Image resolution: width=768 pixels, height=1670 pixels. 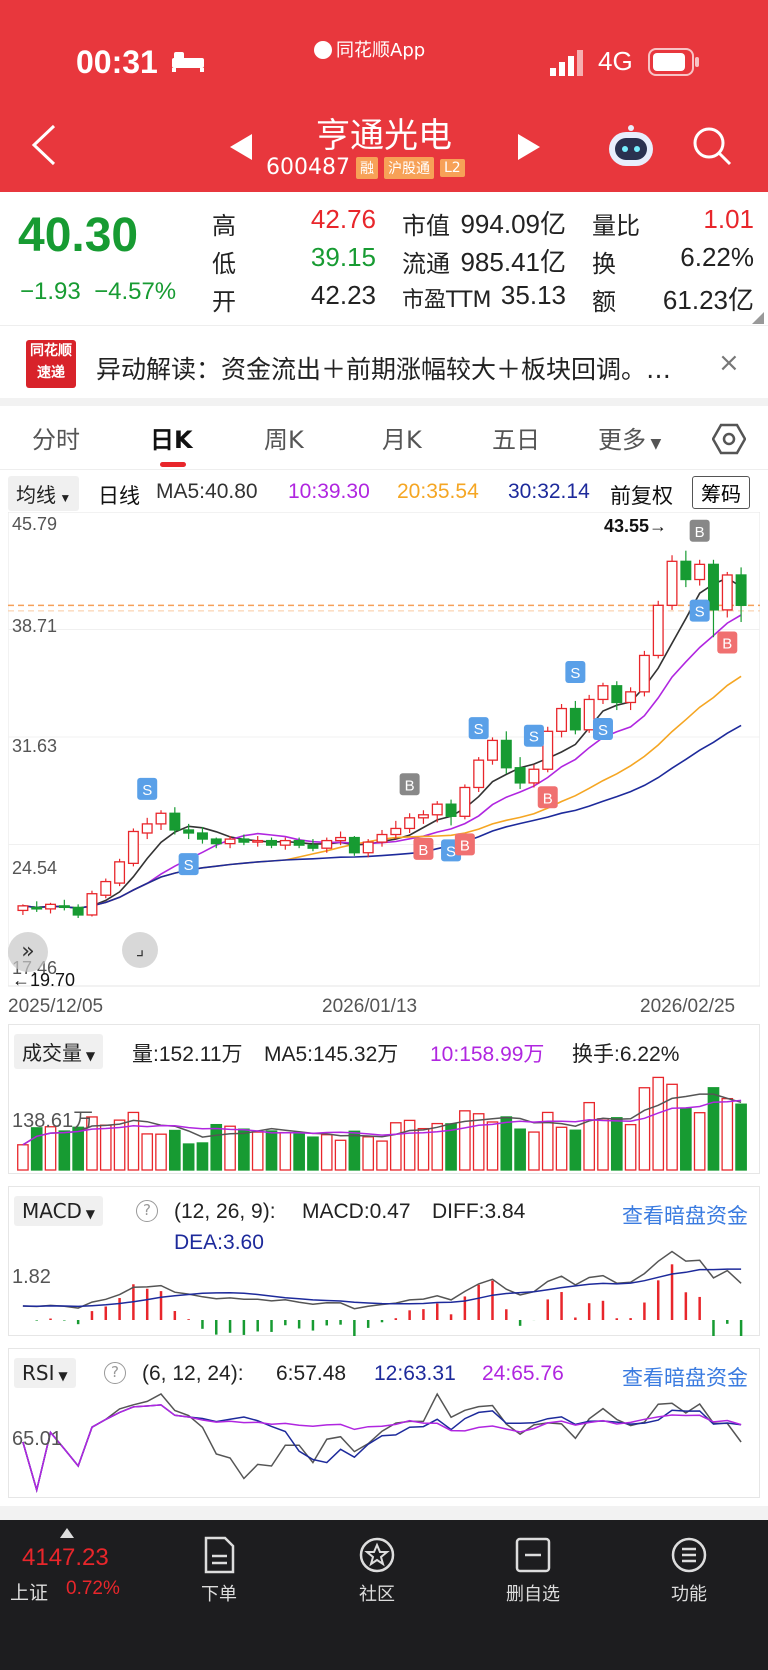 I want to click on tab-daily-k: 日K, so click(x=171, y=440).